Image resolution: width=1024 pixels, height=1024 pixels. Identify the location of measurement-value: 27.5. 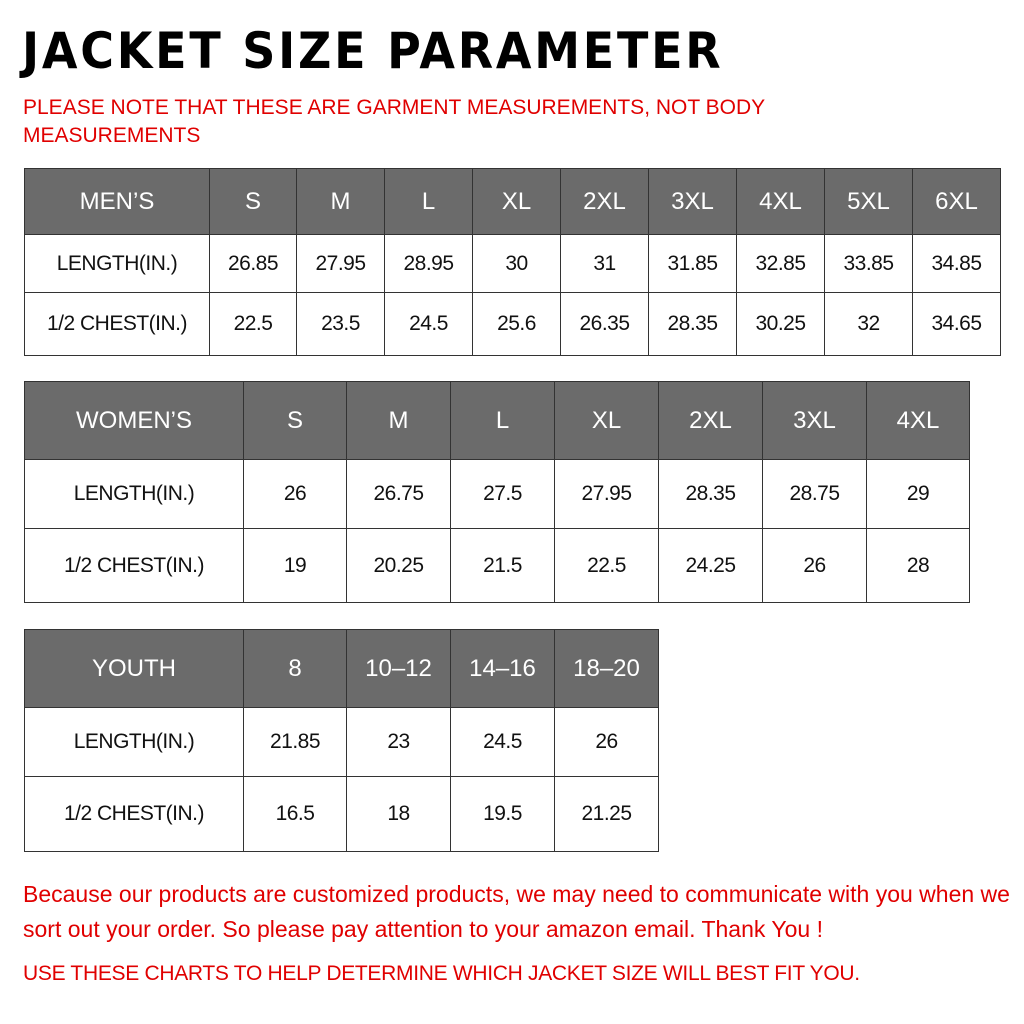
(502, 494).